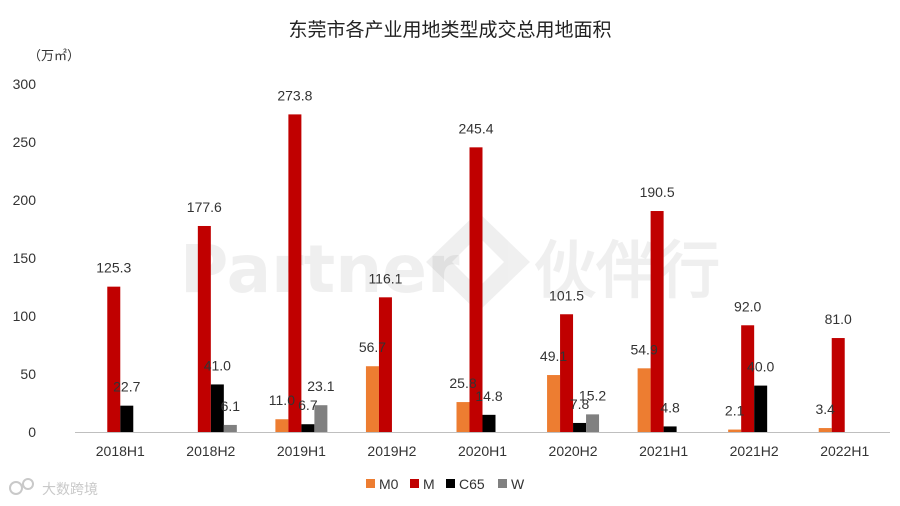  I want to click on bar-c65-2020h1, so click(489, 423).